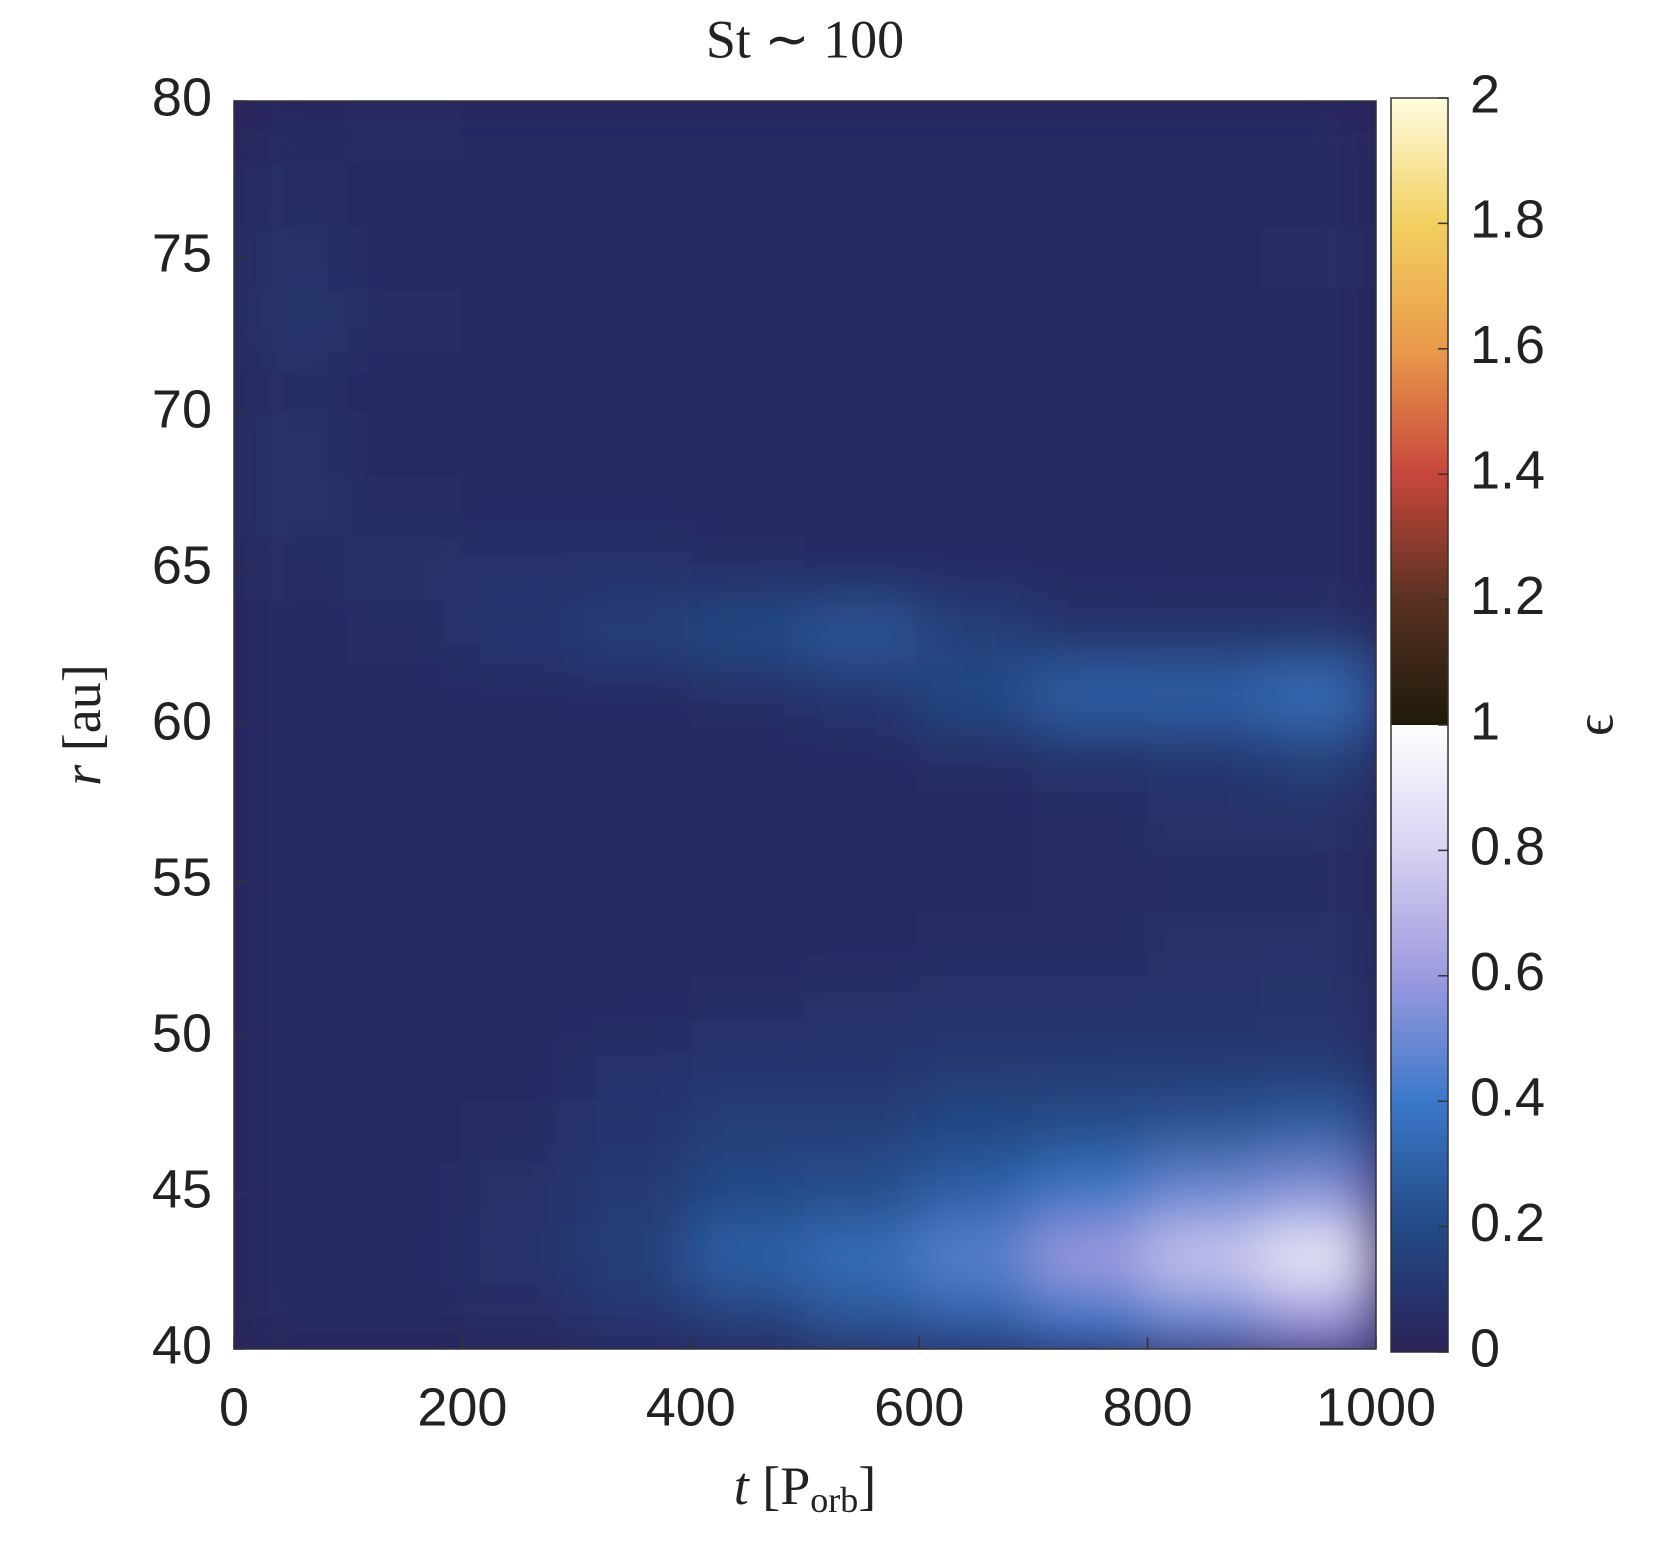 The image size is (1661, 1542). Describe the element at coordinates (182, 1345) in the screenshot. I see `y-tick-label: 40` at that location.